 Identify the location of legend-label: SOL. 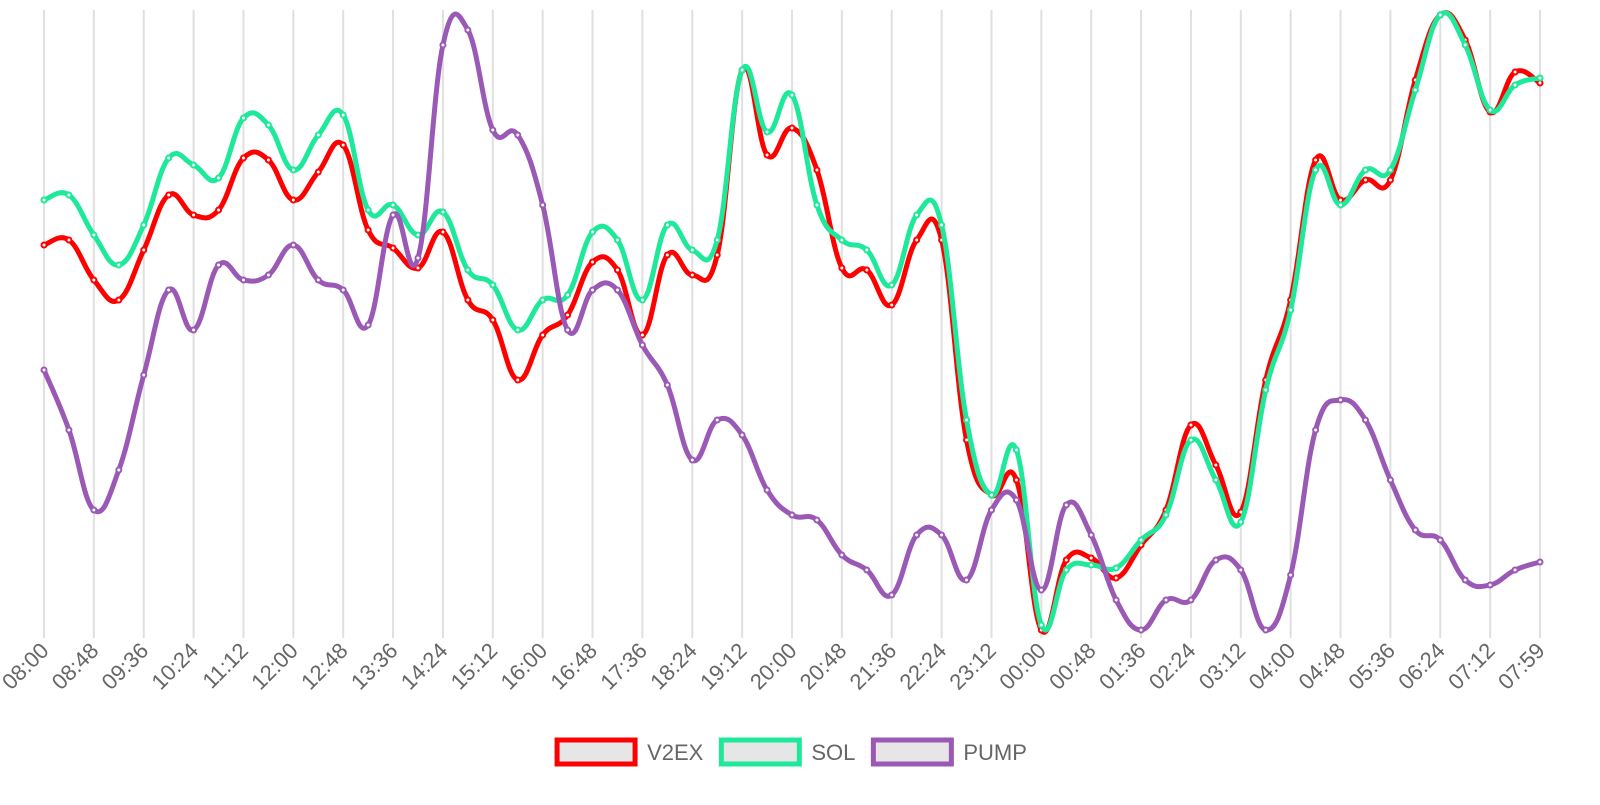
(833, 752).